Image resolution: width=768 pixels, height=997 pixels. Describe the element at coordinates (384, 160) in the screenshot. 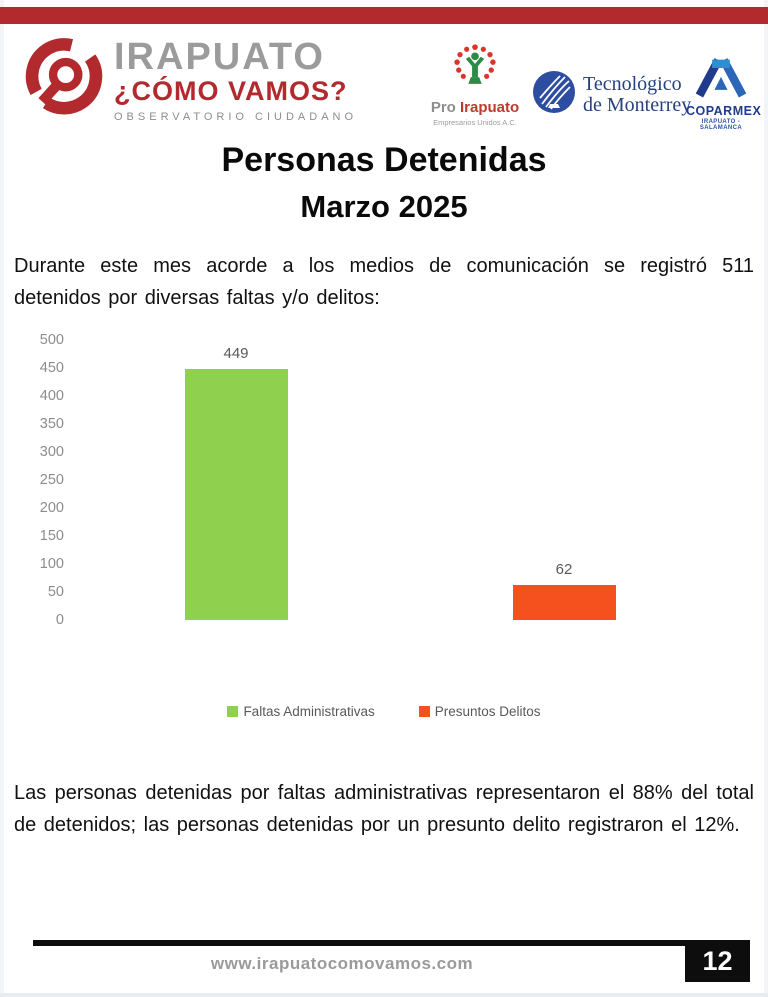

I see `page-title: Personas Detenidas` at that location.